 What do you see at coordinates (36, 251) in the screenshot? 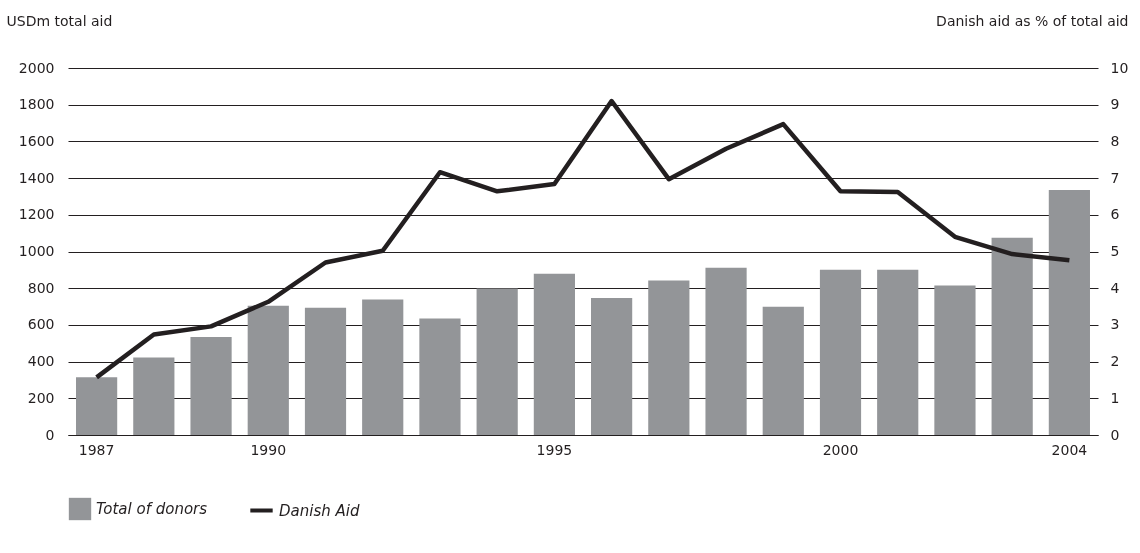
I see `y-tick-label: 1000` at bounding box center [36, 251].